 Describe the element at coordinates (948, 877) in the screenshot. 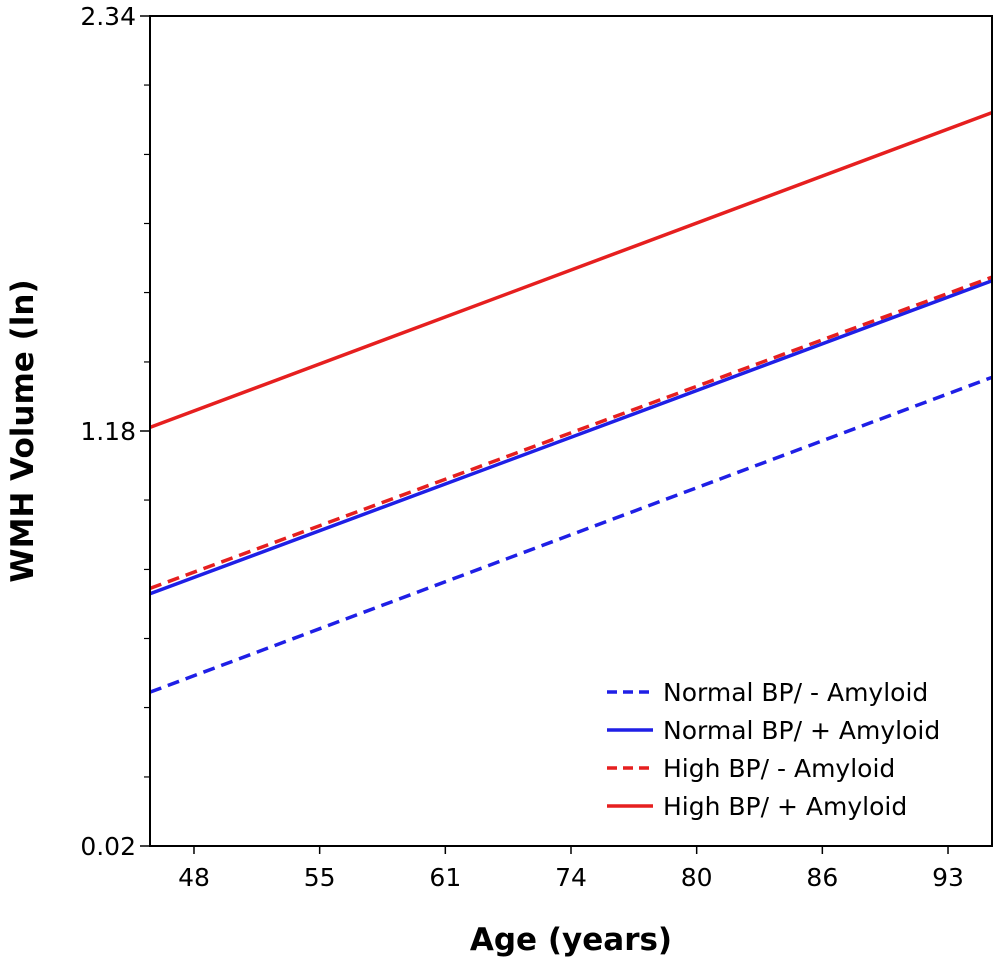

I see `x-tick-label: 93` at that location.